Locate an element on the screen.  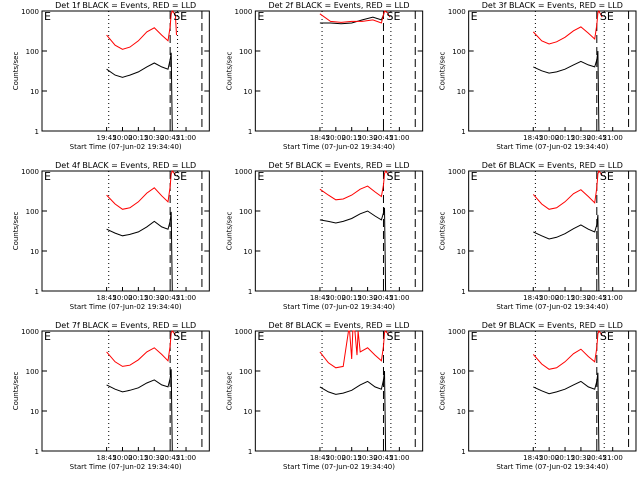
det-6-xtick-label: 20:15 is located at coordinates (565, 298).